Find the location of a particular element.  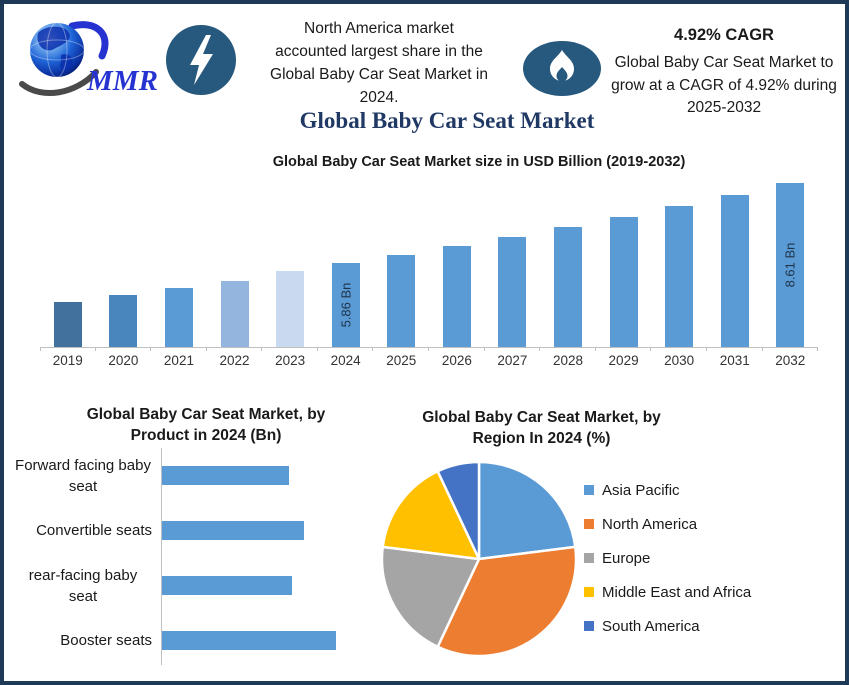

pie-slice-middle-east-and-africa is located at coordinates (431, 515).